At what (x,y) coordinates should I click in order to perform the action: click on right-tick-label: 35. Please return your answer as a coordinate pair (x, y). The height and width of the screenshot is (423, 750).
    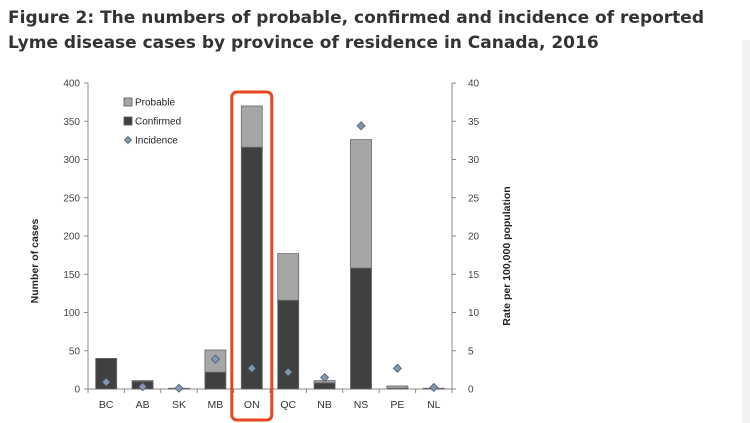
    Looking at the image, I should click on (474, 122).